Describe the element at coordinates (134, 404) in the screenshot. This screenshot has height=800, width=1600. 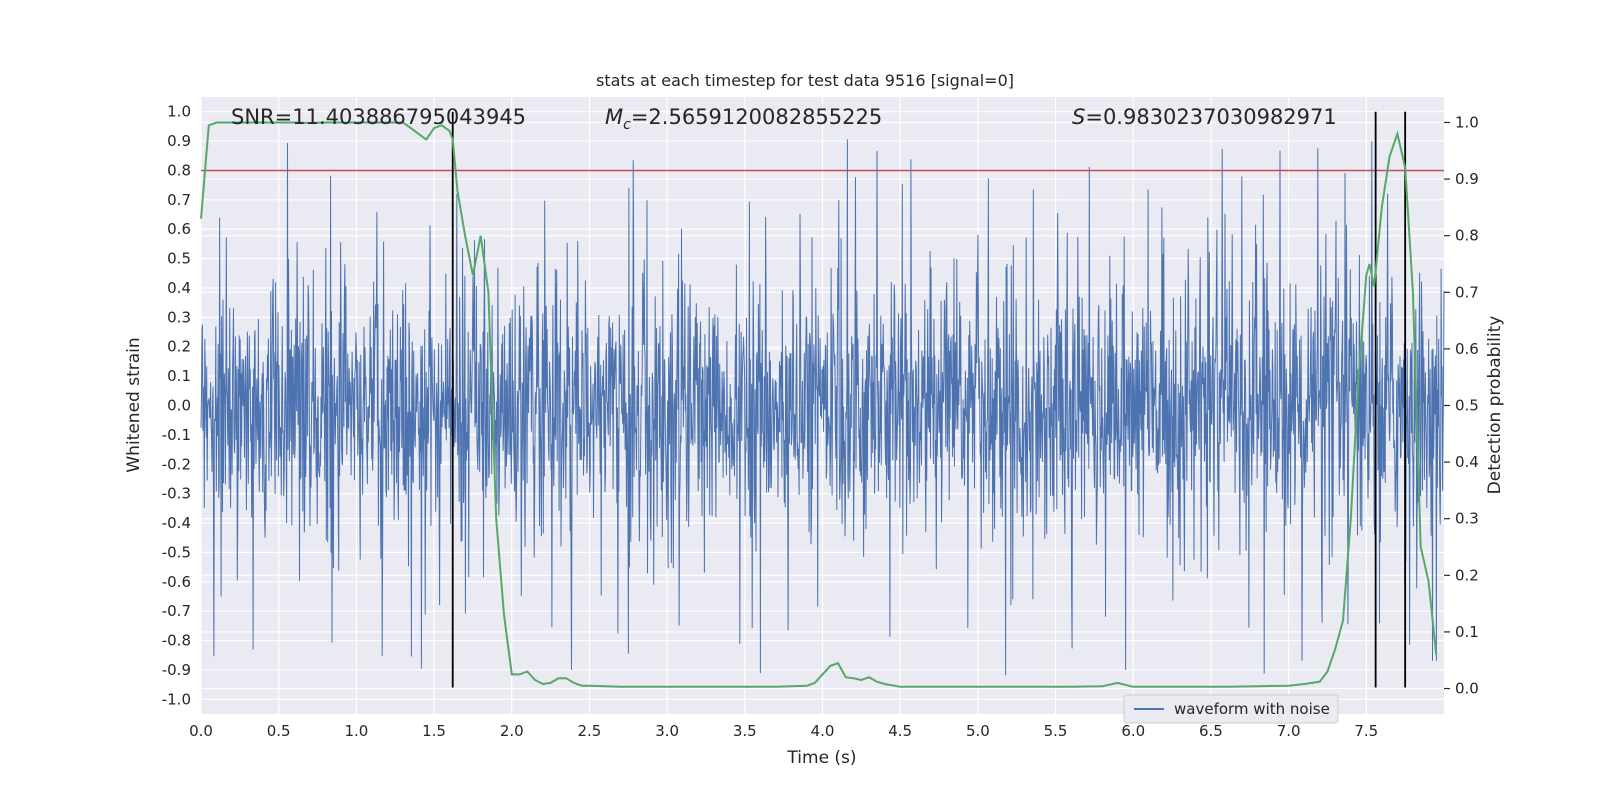
I see `y-left-axis-label: Whitened strain` at that location.